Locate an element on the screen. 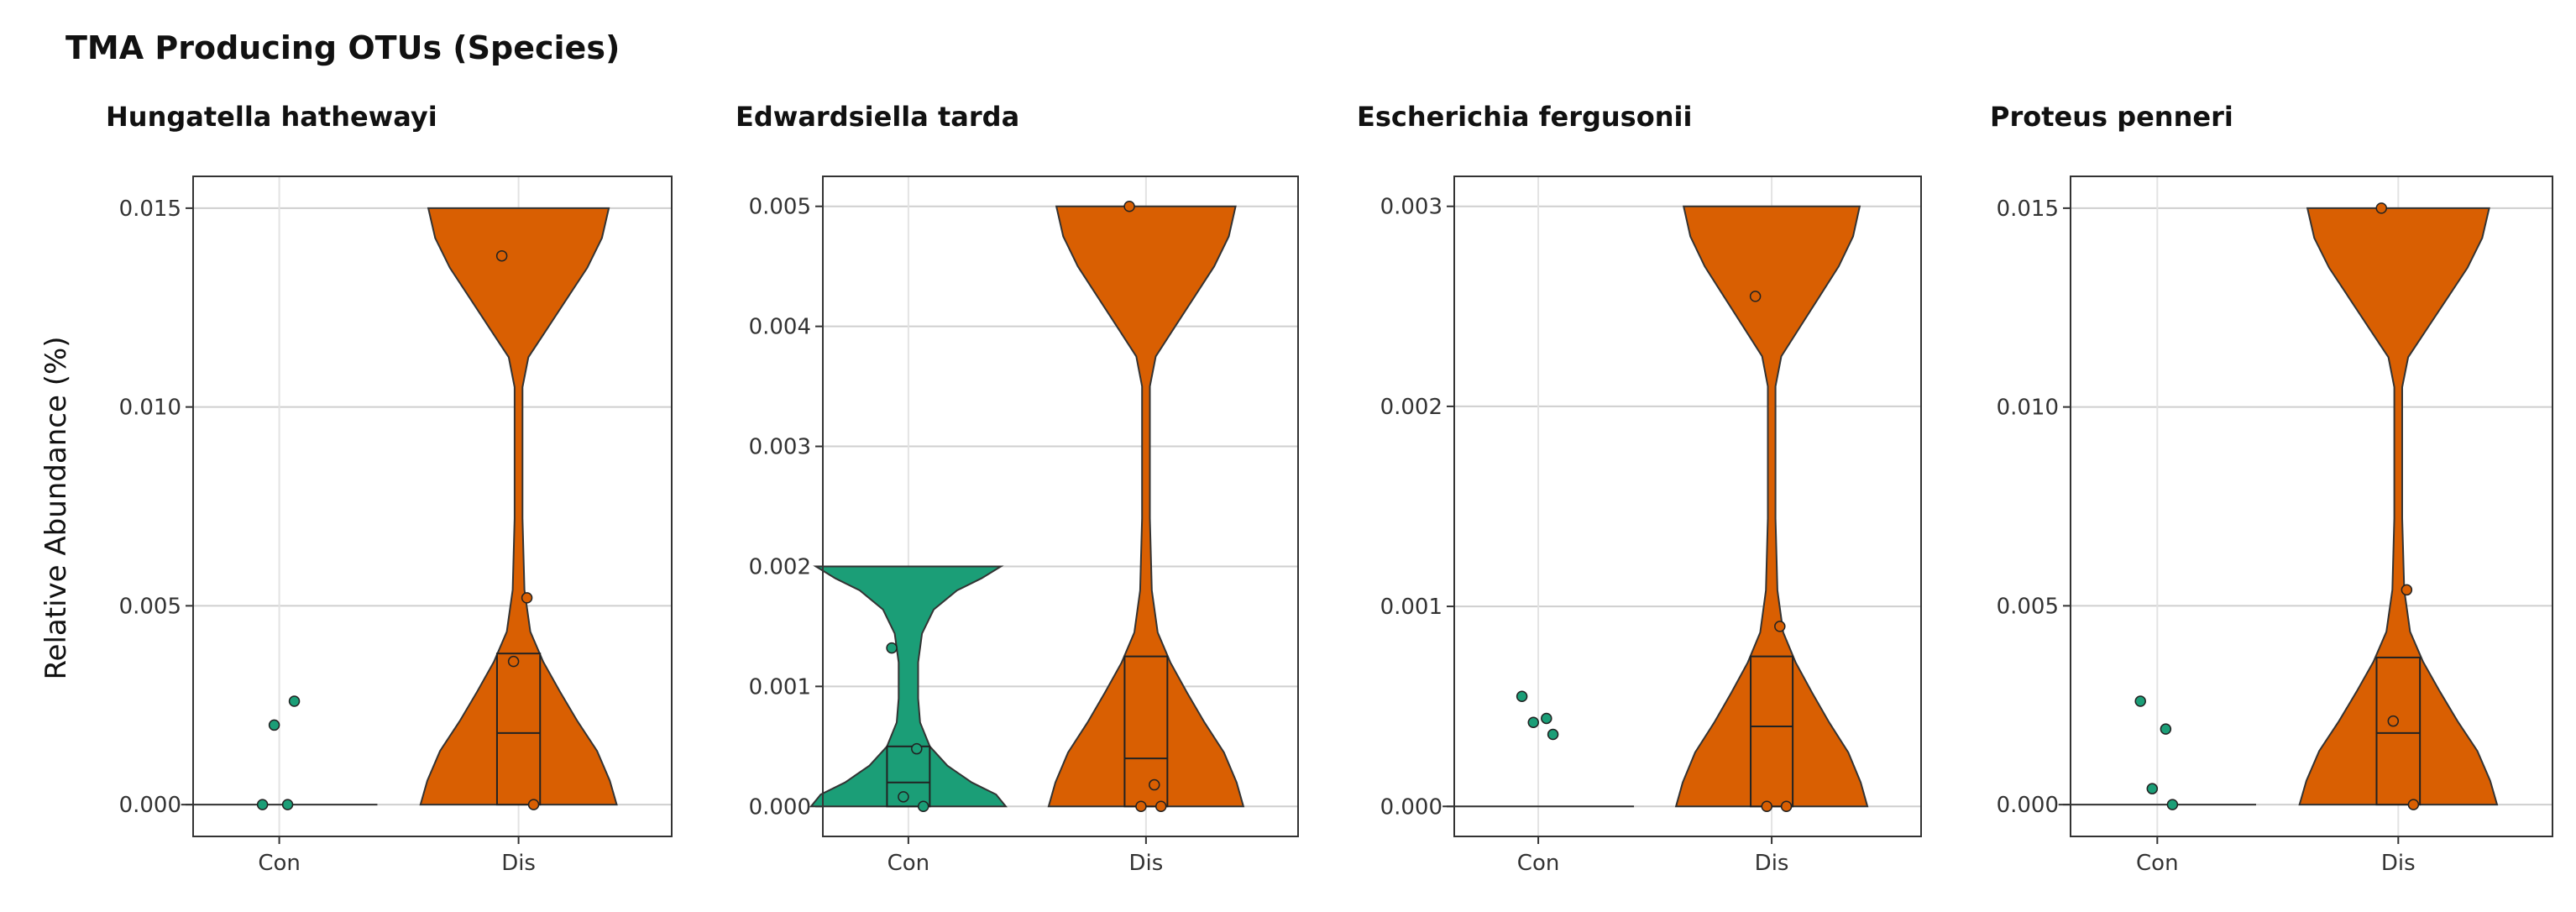  panel-title: Edwardsiella tarda is located at coordinates (878, 117).